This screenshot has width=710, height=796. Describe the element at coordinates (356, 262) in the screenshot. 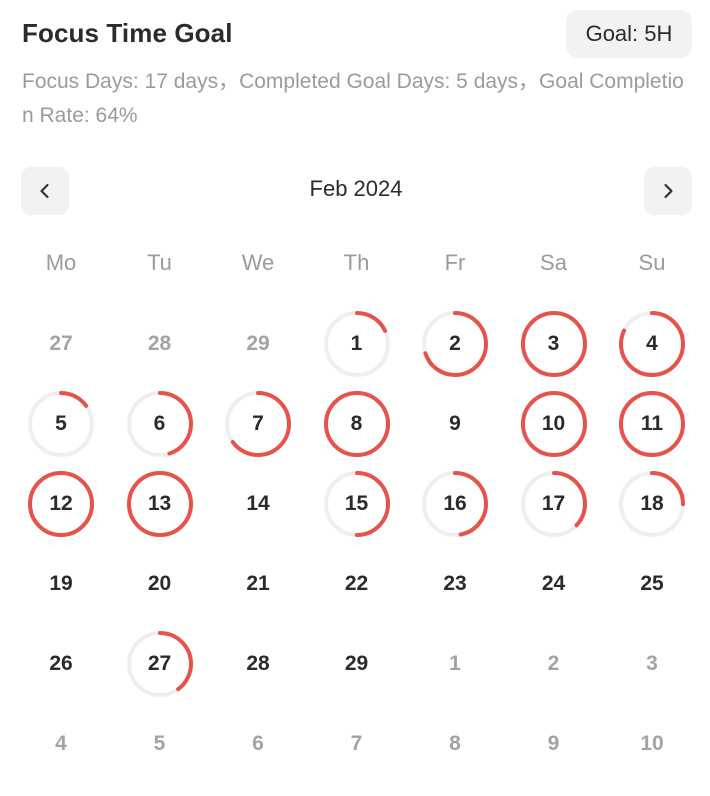

I see `weekday-label: Th` at that location.